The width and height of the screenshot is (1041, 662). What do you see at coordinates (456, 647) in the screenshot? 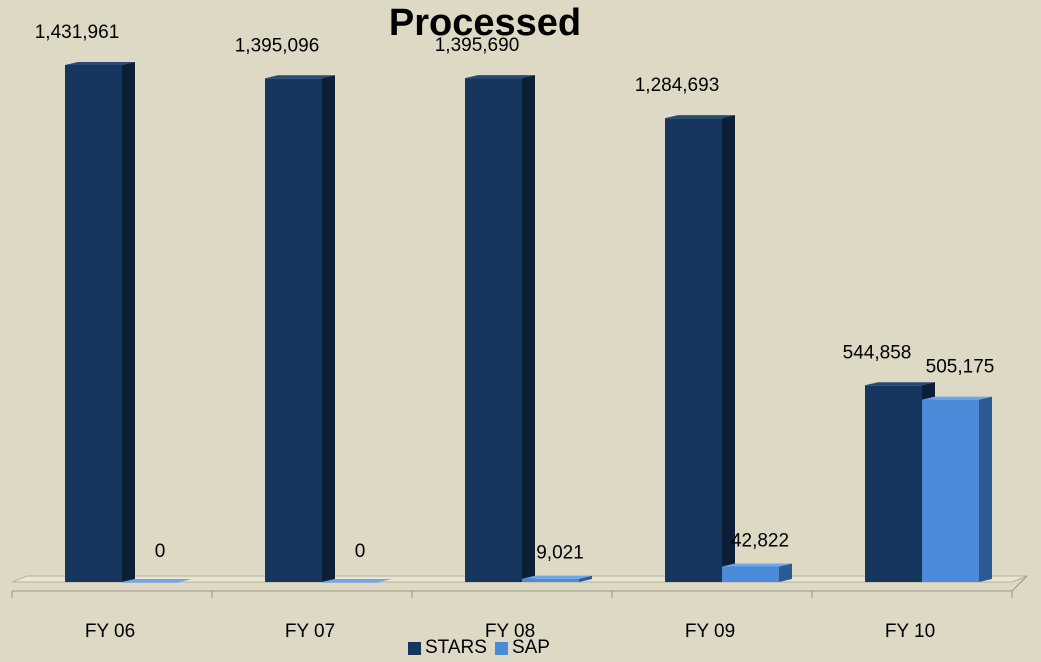
I see `legend-label-stars: STARS` at bounding box center [456, 647].